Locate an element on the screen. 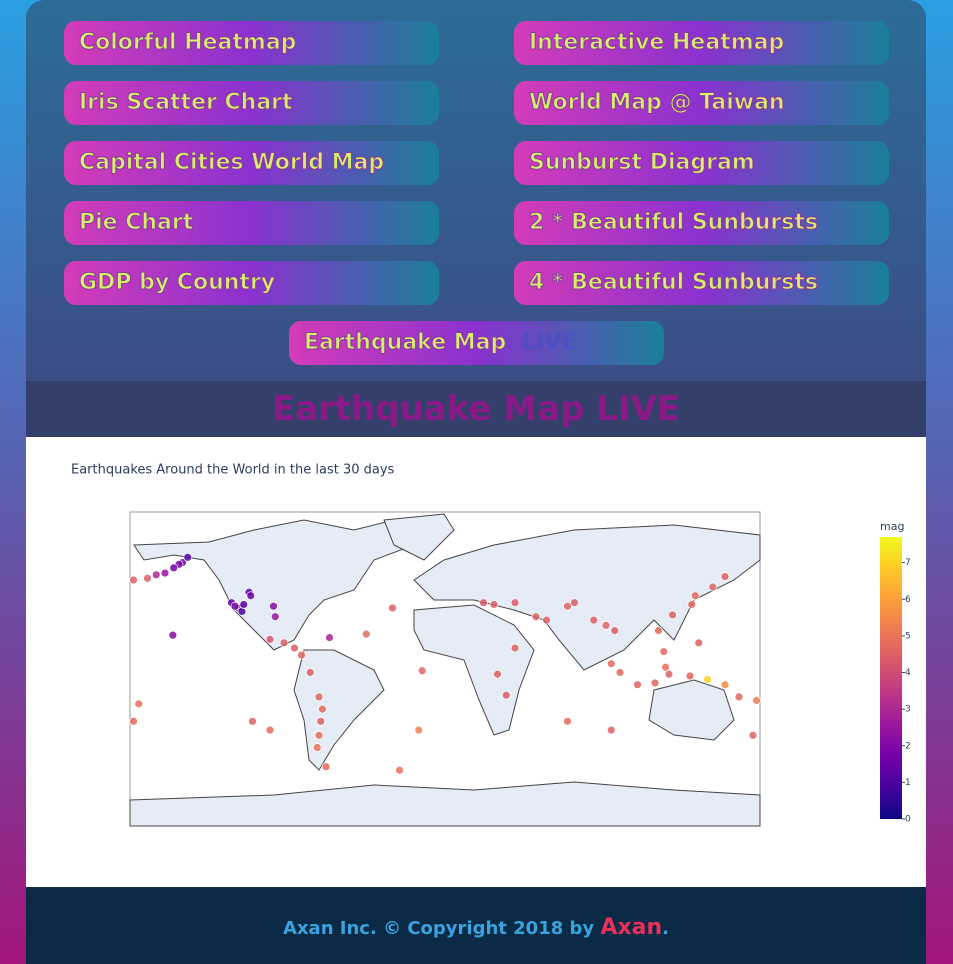 This screenshot has height=964, width=953. footer-end: . is located at coordinates (665, 928).